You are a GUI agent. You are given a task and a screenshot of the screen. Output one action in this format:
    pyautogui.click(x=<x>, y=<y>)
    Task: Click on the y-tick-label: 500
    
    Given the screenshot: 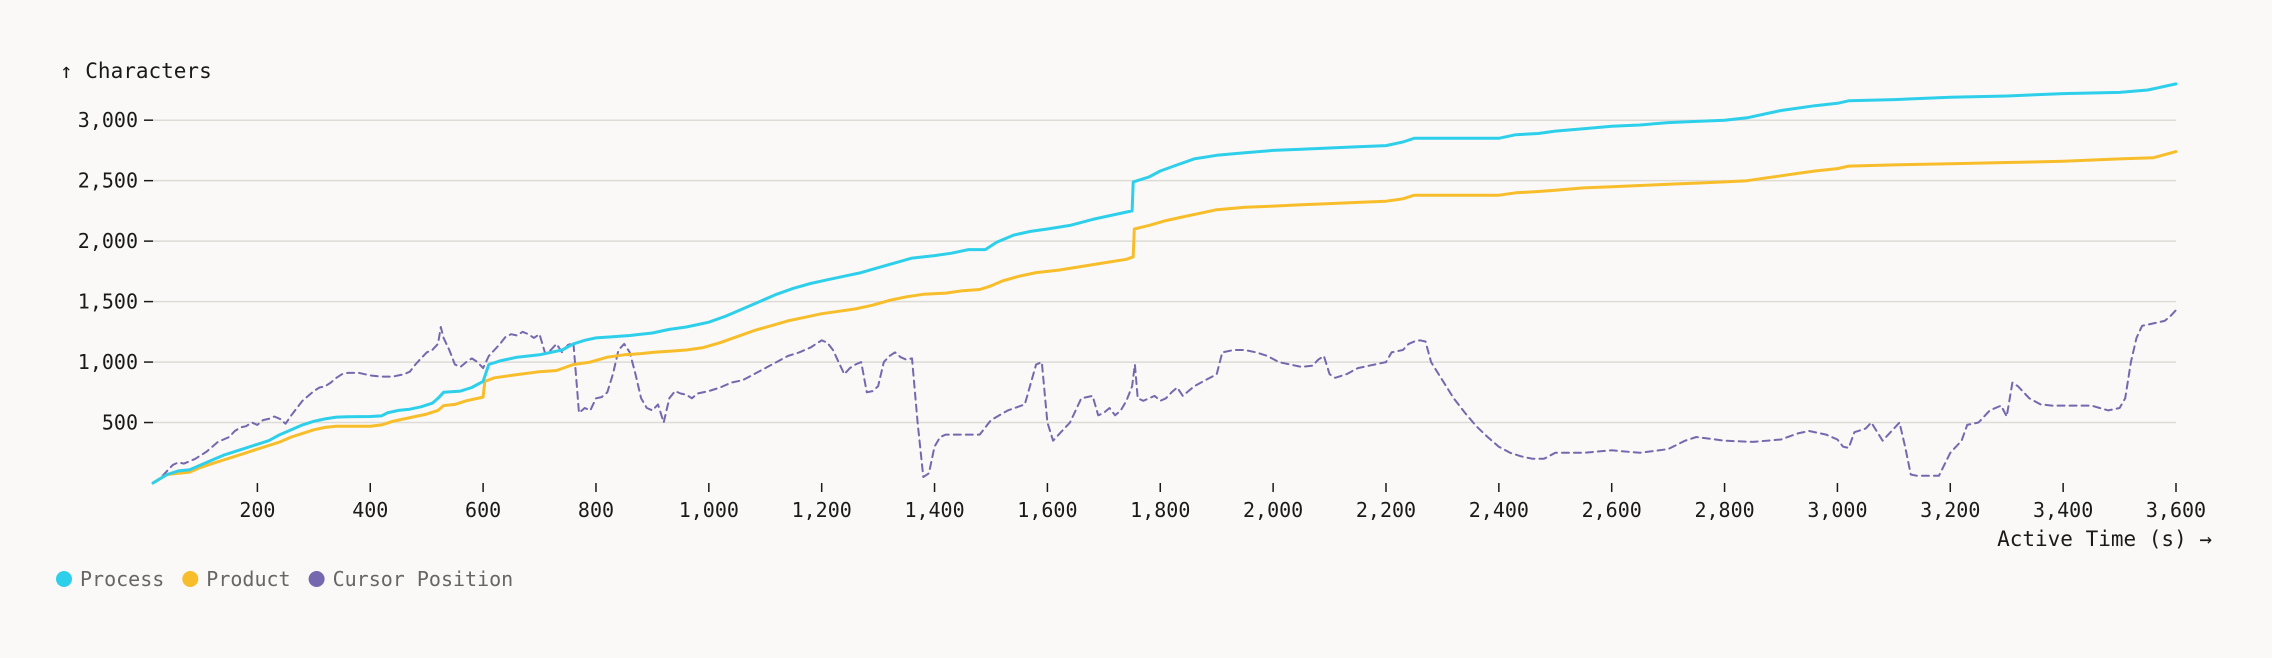 What is the action you would take?
    pyautogui.click(x=120, y=423)
    